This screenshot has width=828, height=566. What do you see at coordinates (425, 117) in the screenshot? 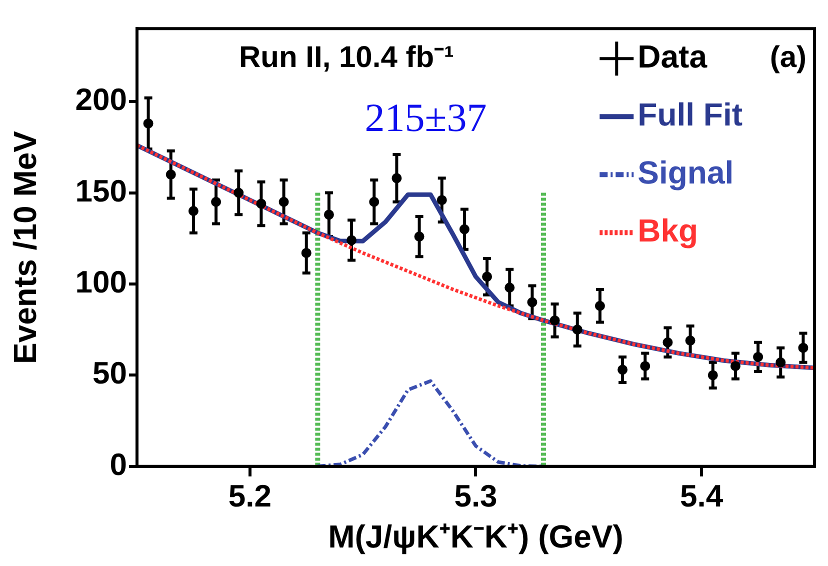
I see `annotation: 215±37` at bounding box center [425, 117].